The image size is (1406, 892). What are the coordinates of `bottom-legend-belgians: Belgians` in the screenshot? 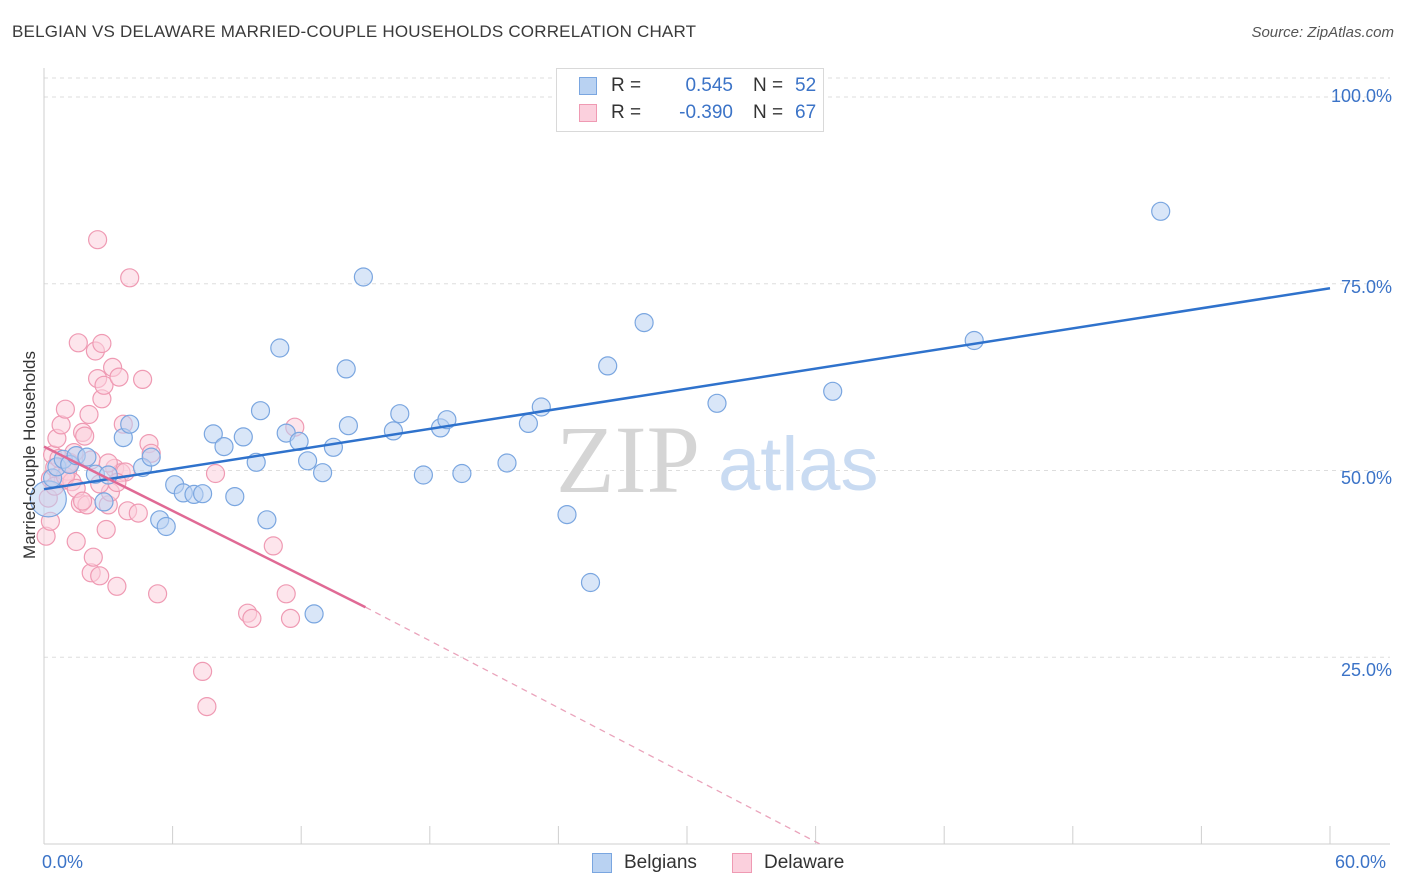 It's located at (644, 863).